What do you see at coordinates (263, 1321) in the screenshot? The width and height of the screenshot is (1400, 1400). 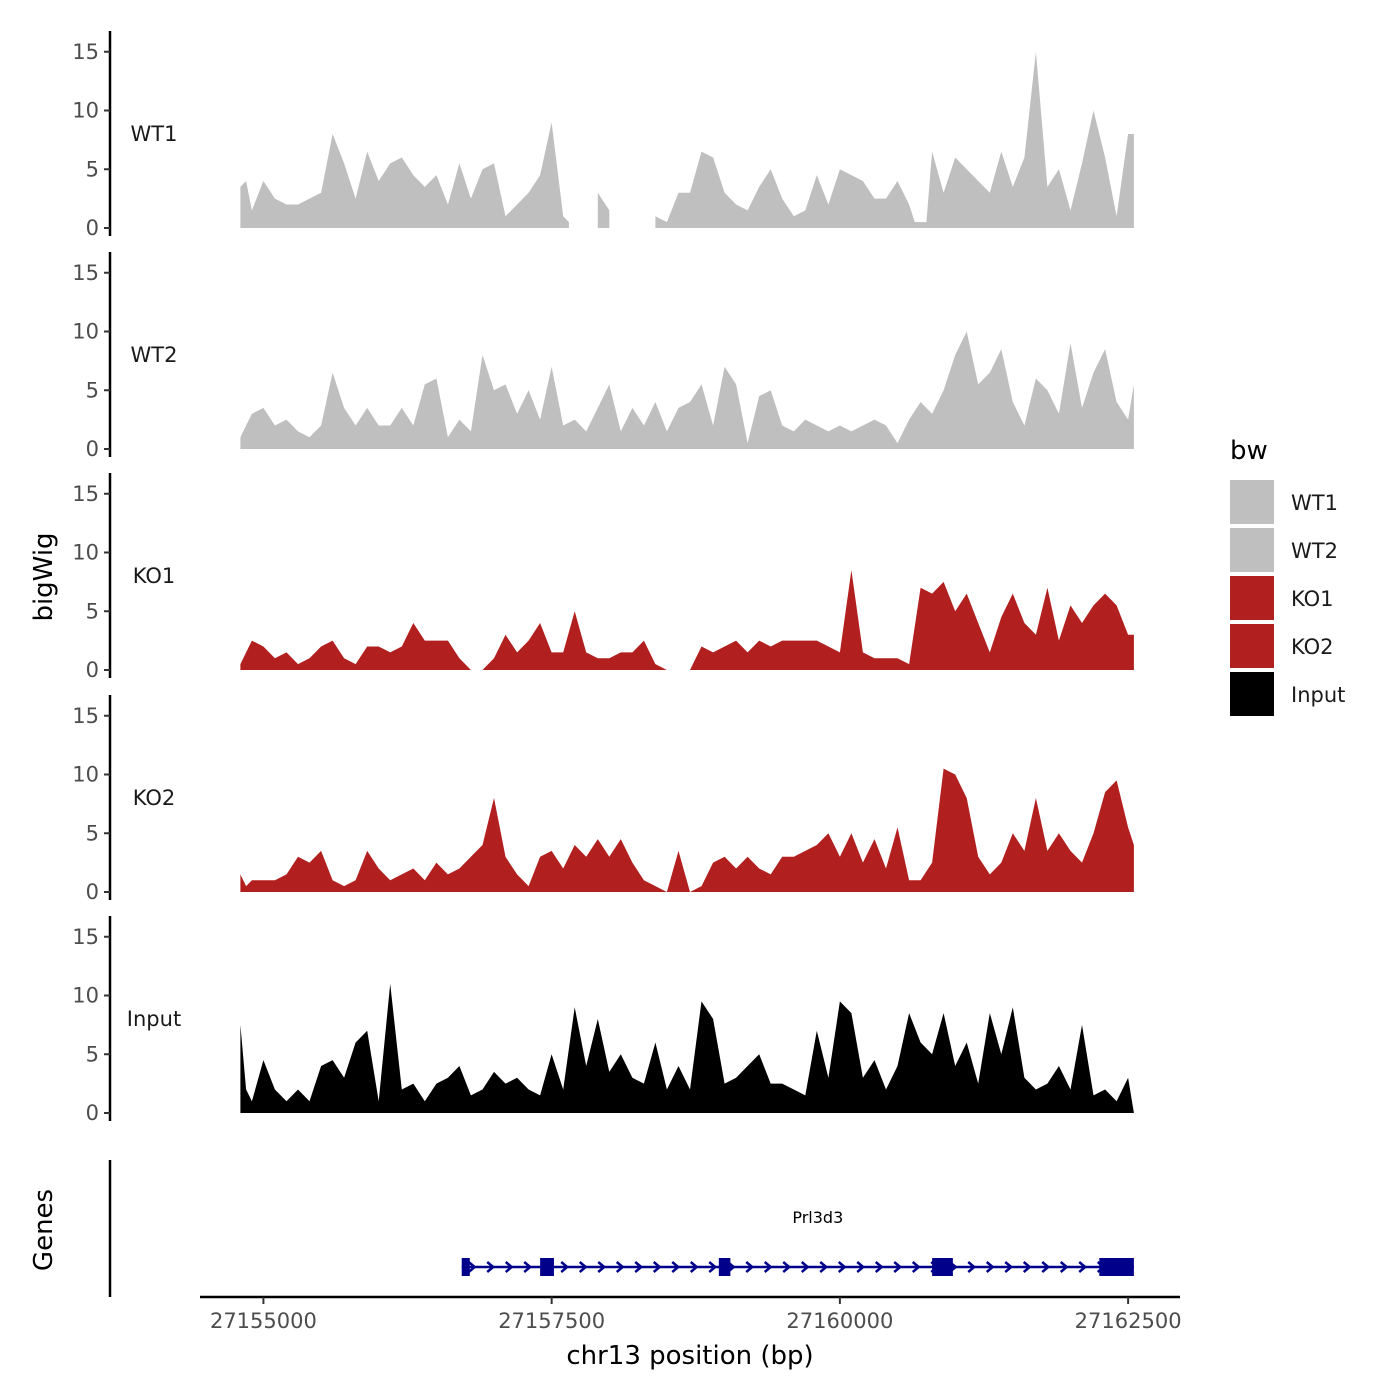 I see `x-tick-label: 27155000` at bounding box center [263, 1321].